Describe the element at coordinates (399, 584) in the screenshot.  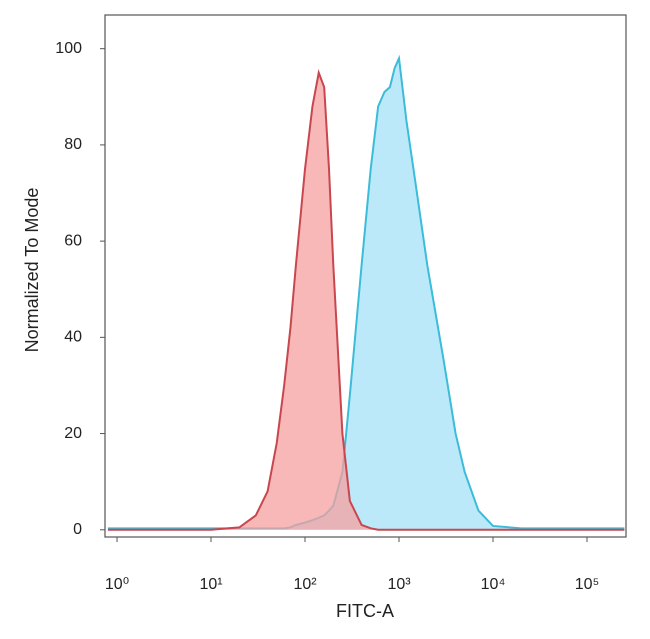
I see `x-tick-label: 10³` at that location.